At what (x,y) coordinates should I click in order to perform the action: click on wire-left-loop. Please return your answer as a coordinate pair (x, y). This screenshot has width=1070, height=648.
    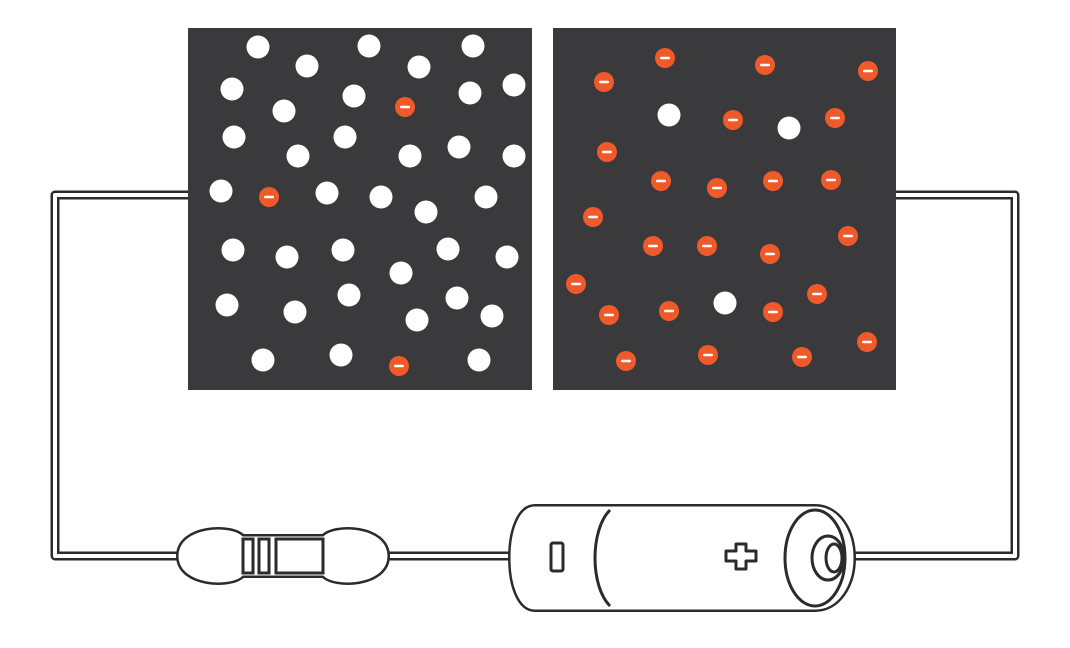
    Looking at the image, I should click on (119, 375).